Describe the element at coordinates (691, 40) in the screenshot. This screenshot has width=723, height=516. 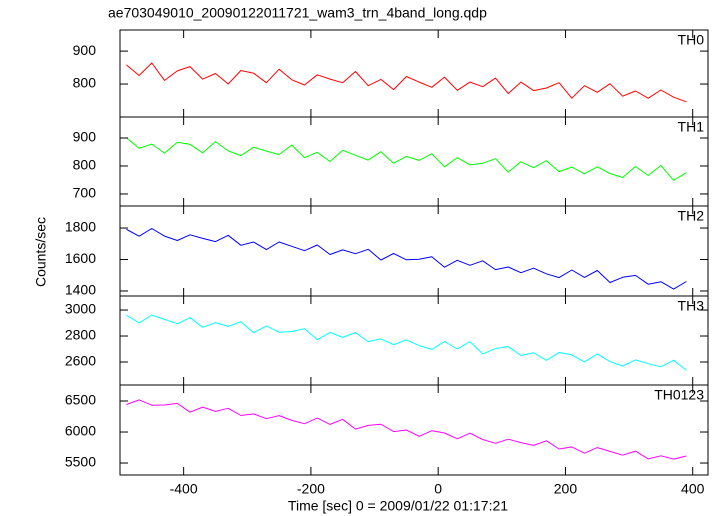
I see `series-label: TH0` at that location.